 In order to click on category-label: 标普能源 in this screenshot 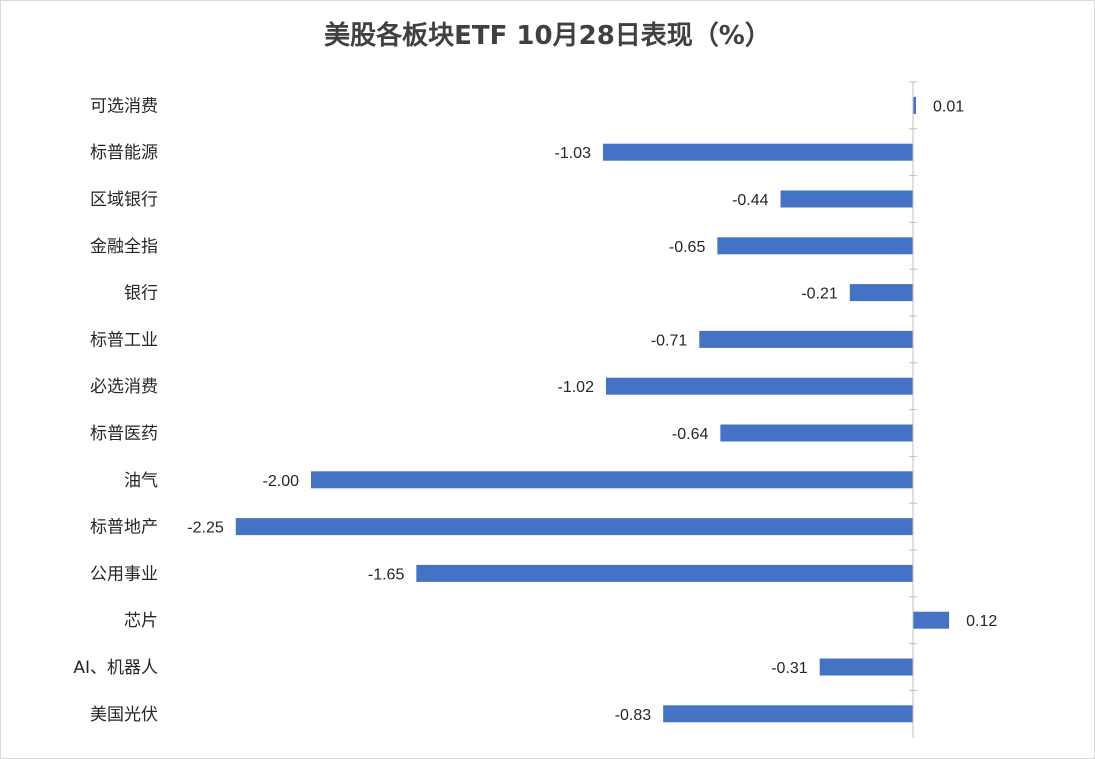, I will do `click(124, 153)`.